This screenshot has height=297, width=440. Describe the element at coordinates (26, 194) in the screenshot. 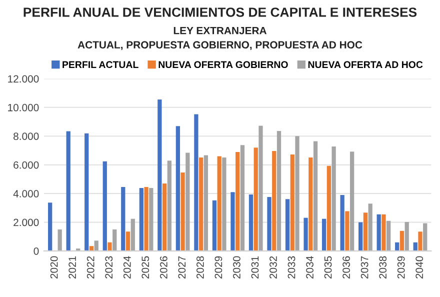

I see `y-tick-label: 4.000` at that location.